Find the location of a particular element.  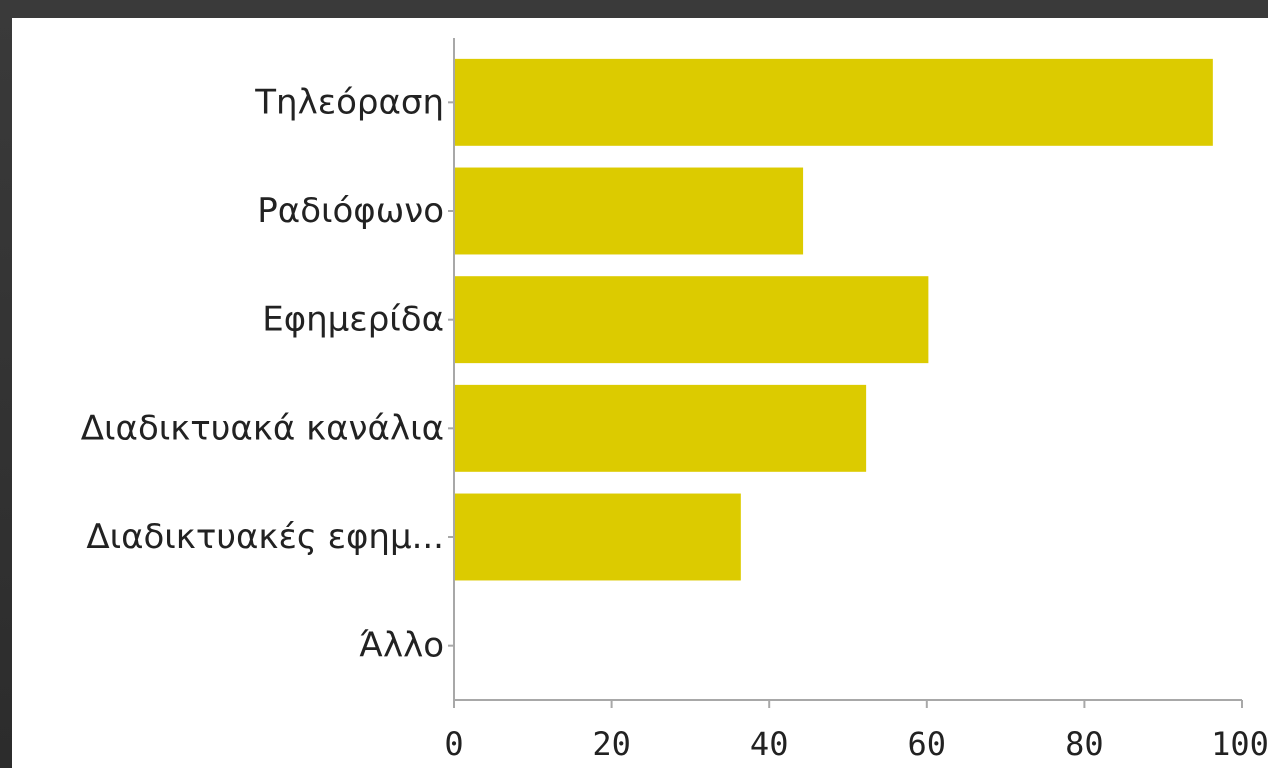

x-tick-label: 0 is located at coordinates (453, 744).